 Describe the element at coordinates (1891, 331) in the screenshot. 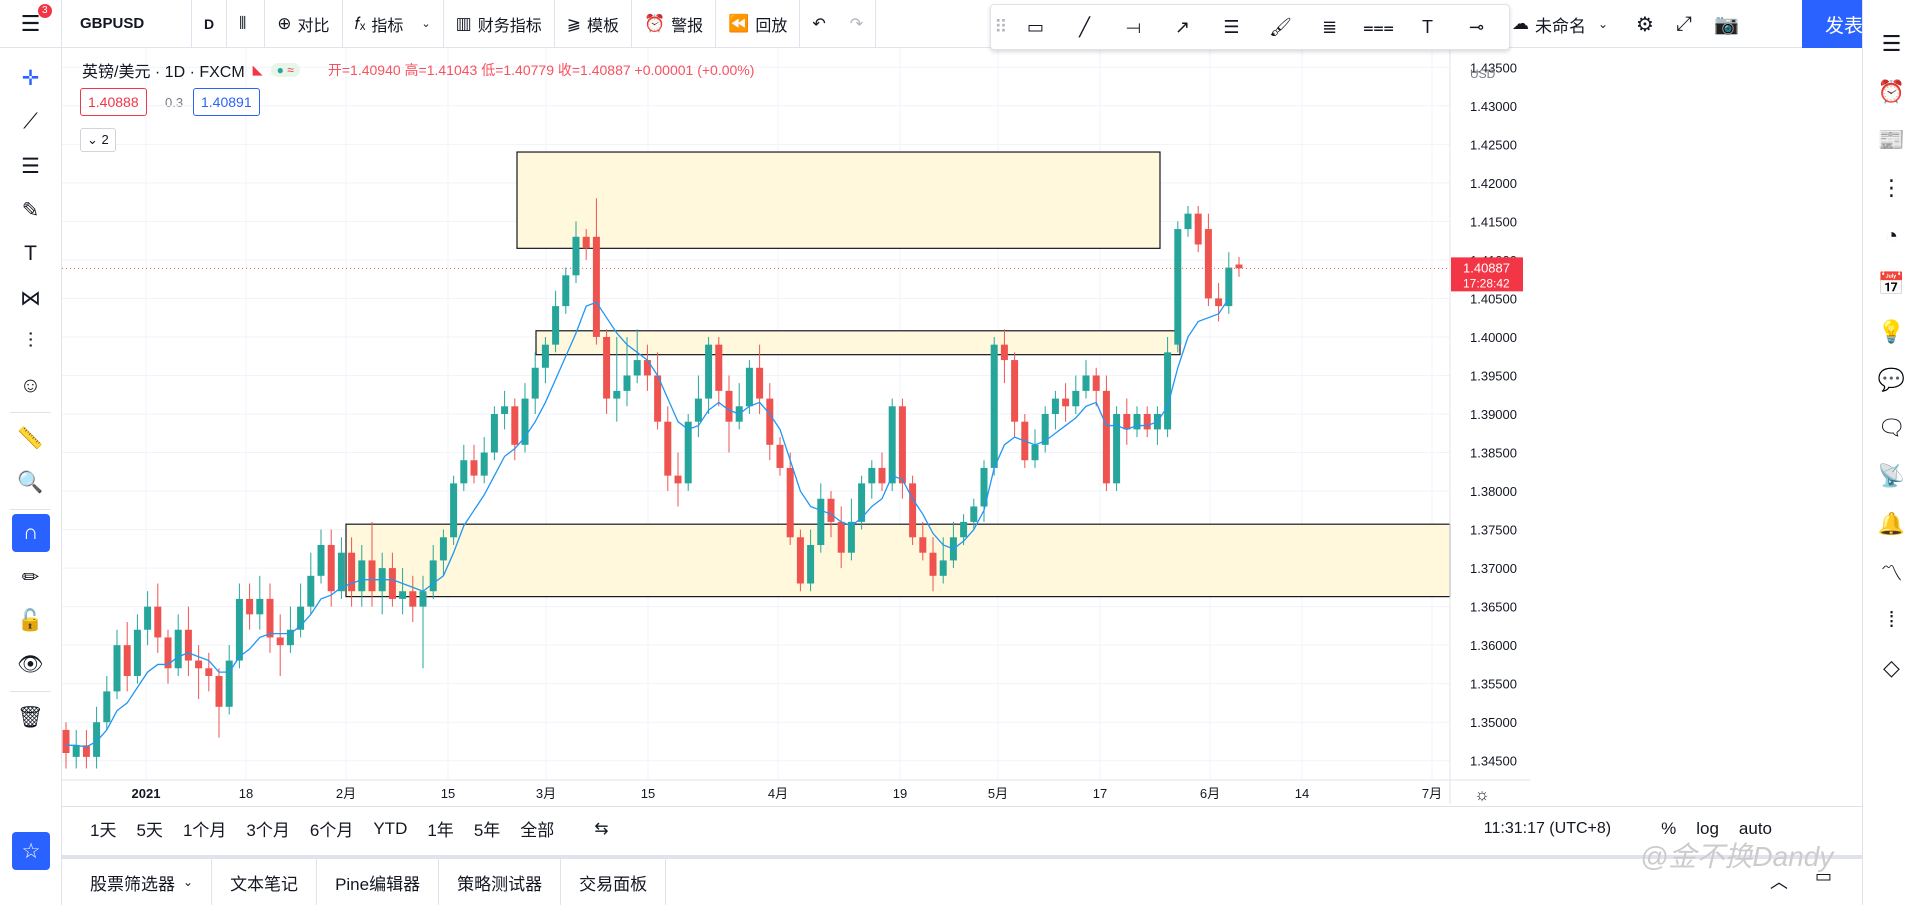

I see `ideas-bulb-icon: 💡` at that location.